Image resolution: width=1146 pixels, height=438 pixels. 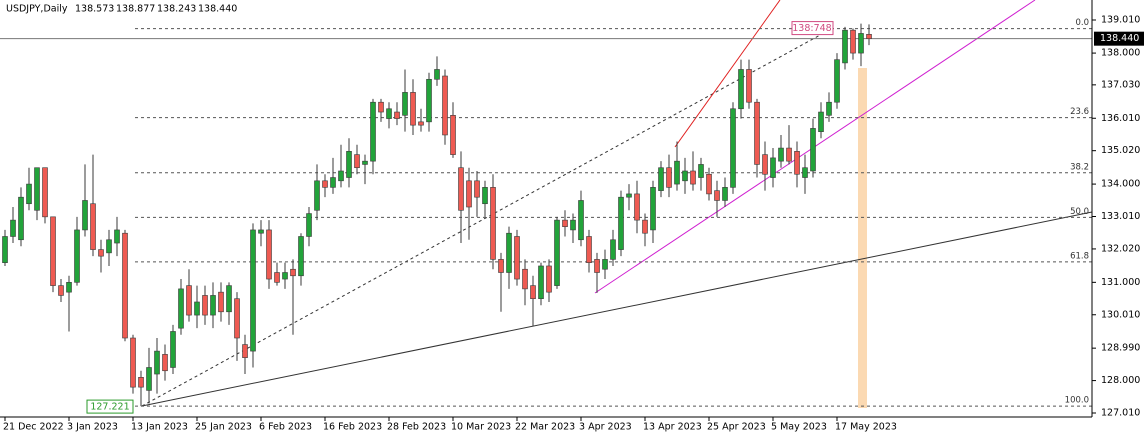 I want to click on fib-level-label: 38.2, so click(x=1079, y=167).